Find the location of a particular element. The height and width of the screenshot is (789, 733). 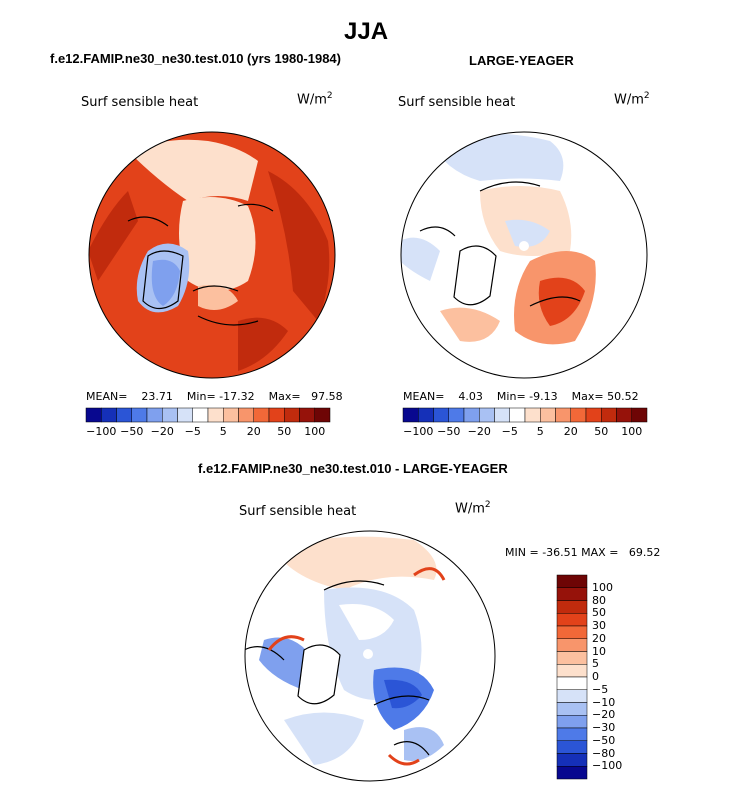

colorbar-tick-label: −10 is located at coordinates (604, 702).